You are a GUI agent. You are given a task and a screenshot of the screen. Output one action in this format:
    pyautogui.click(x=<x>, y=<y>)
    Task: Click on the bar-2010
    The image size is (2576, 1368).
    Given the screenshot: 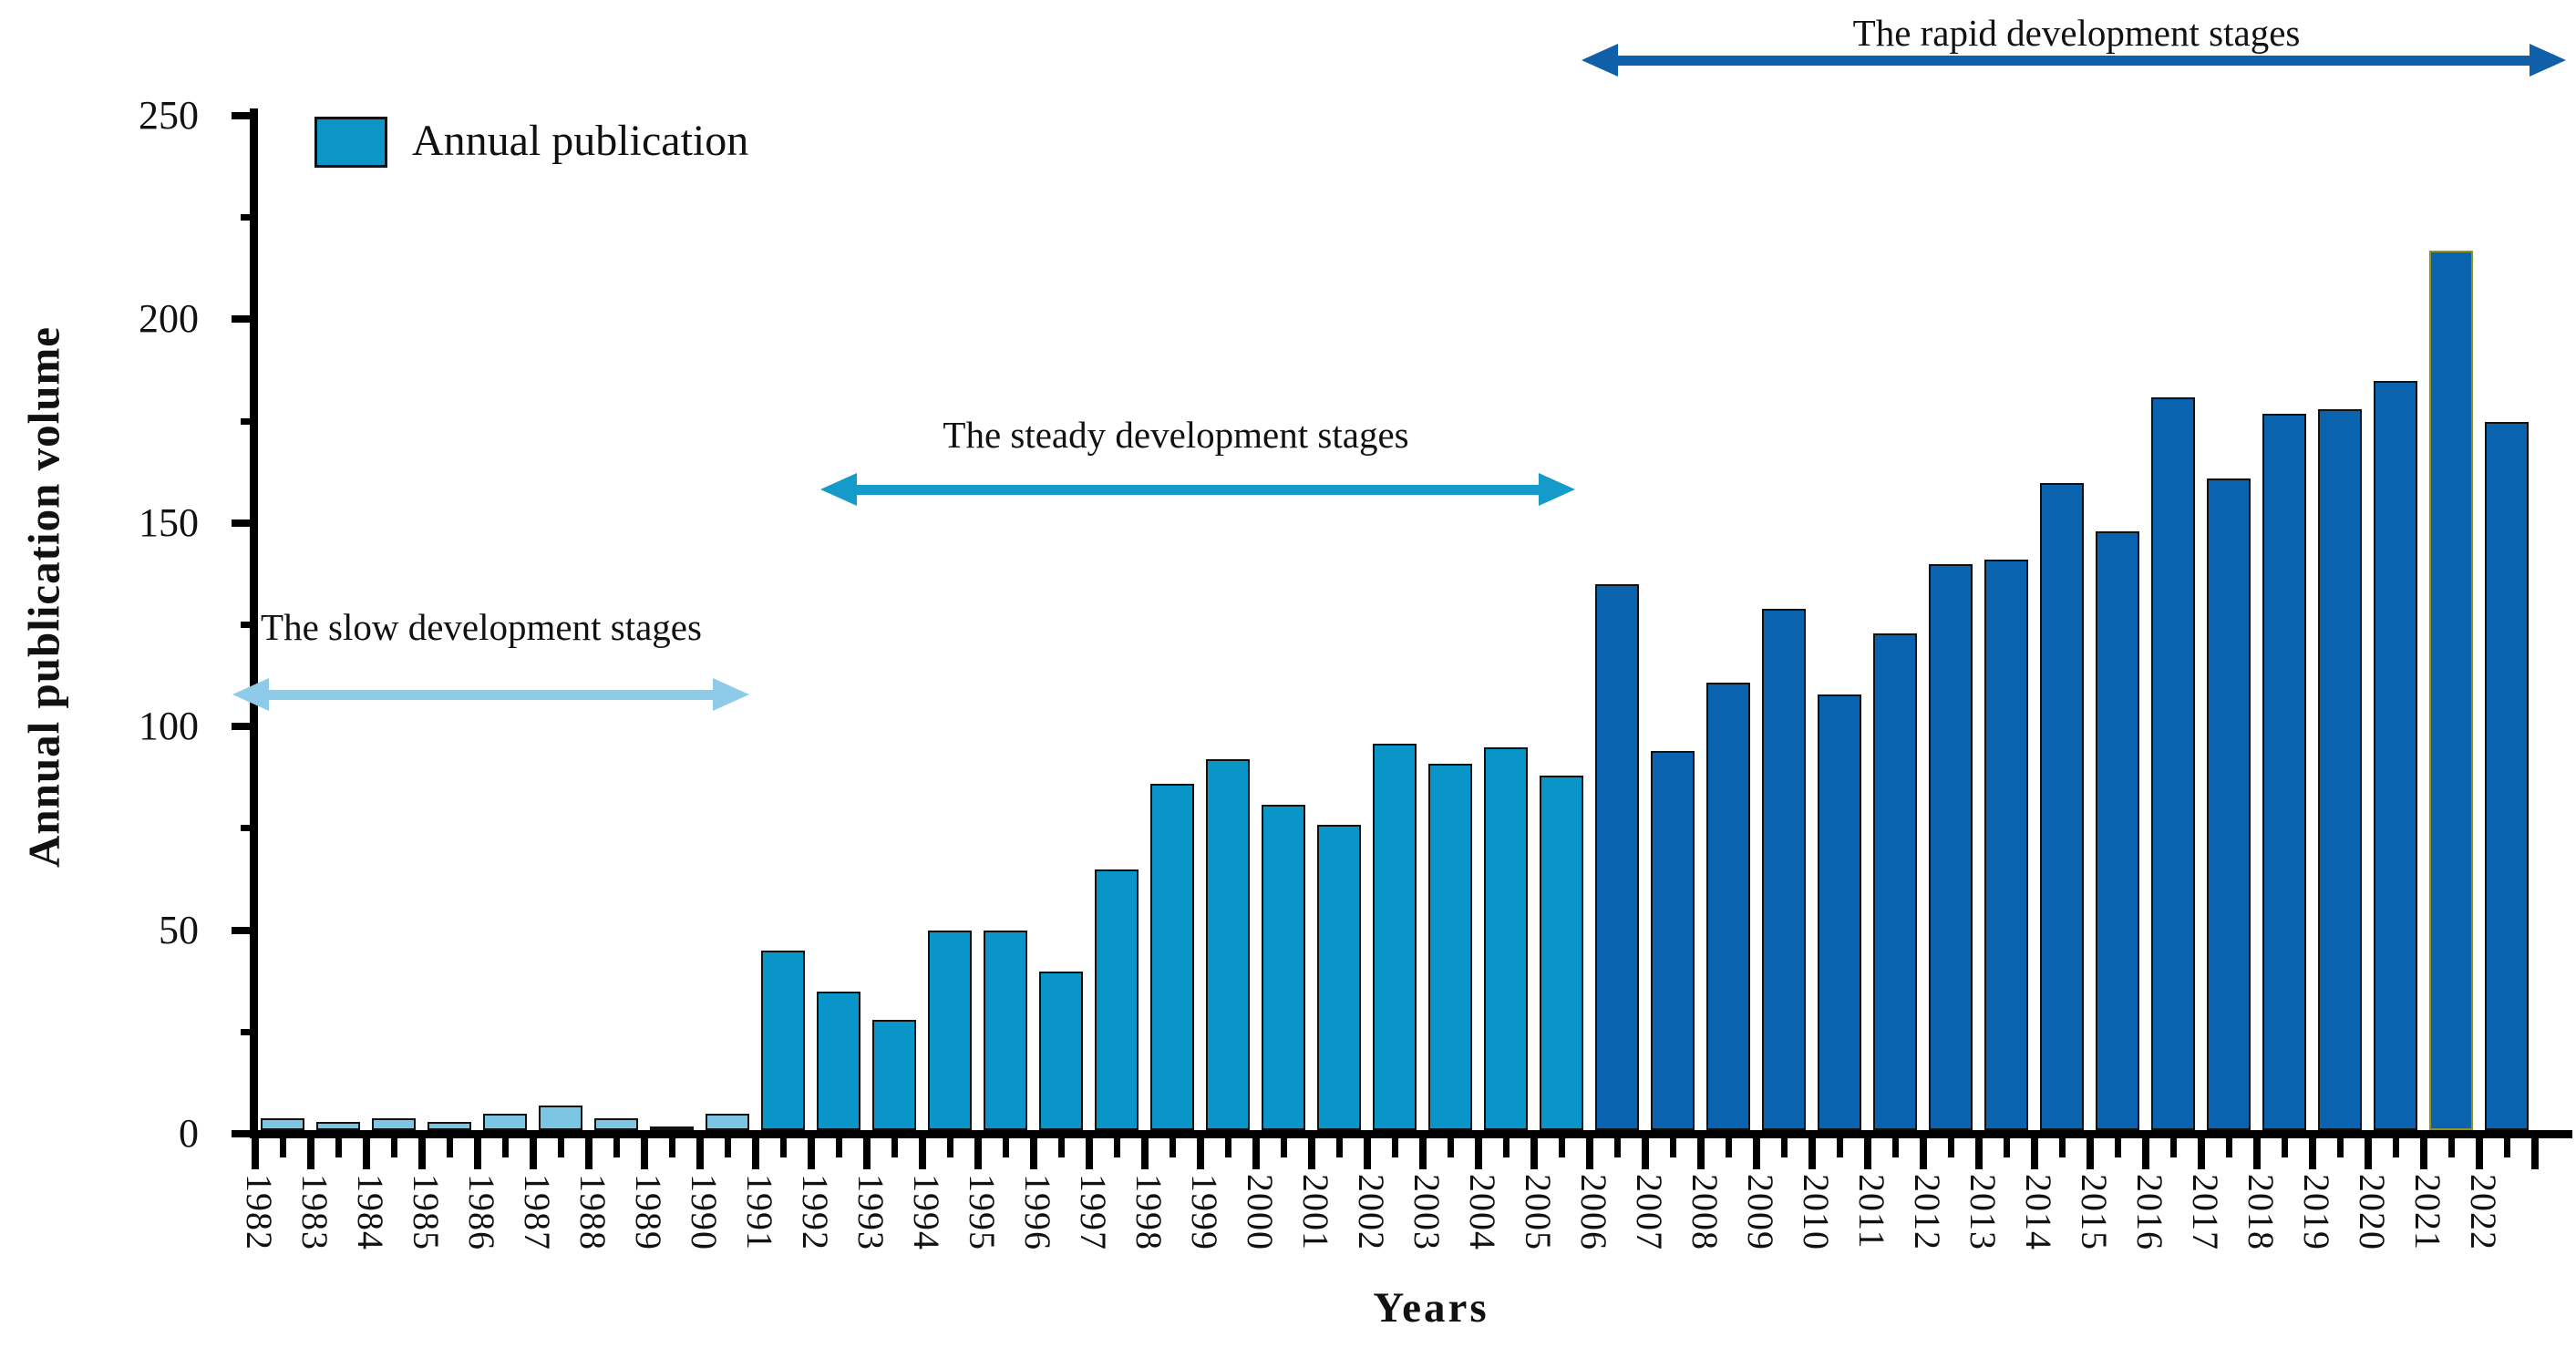 What is the action you would take?
    pyautogui.click(x=1839, y=912)
    